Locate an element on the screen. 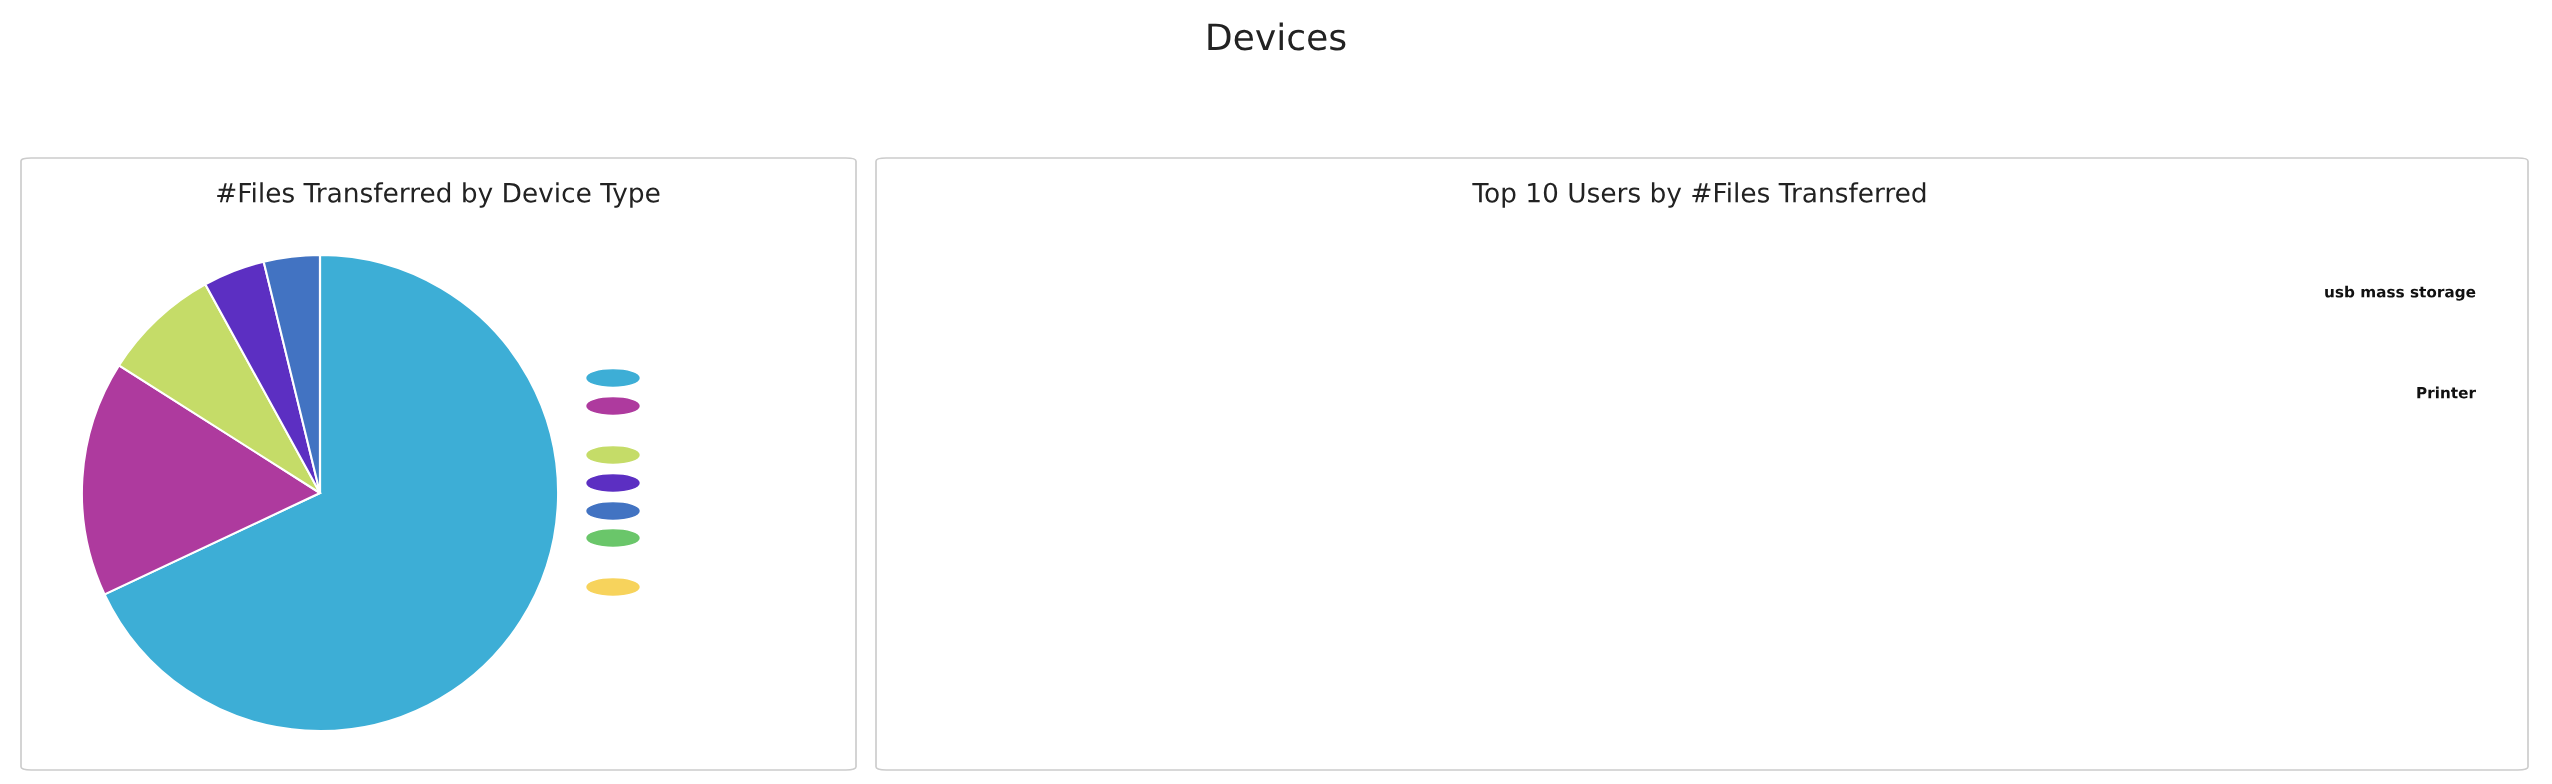 Image resolution: width=2552 pixels, height=784 pixels. text: Top 10 Users by #Files Transferred is located at coordinates (1699, 195).